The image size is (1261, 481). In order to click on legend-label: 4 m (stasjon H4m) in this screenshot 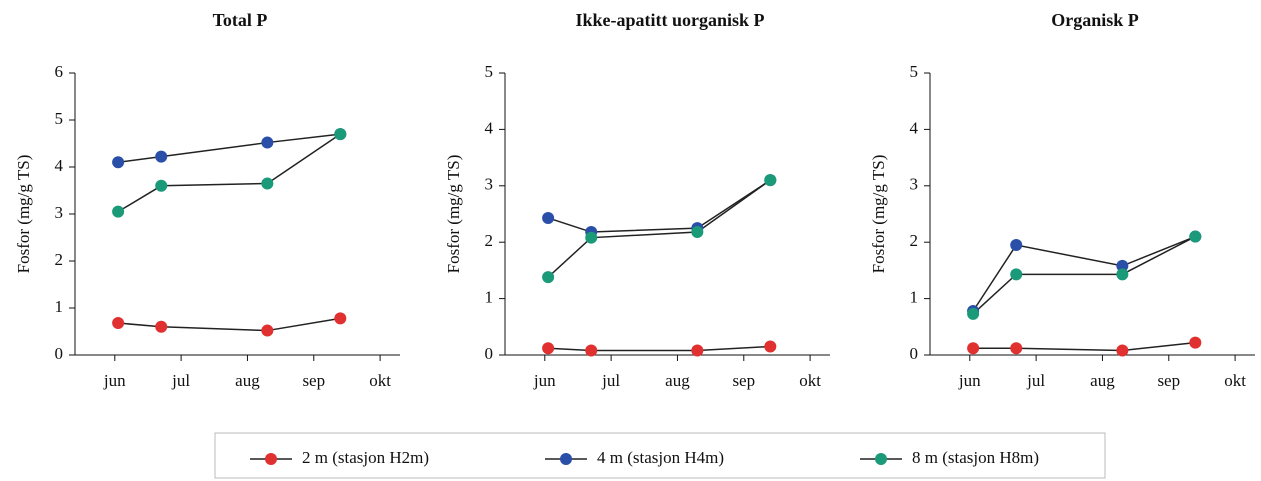, I will do `click(660, 457)`.